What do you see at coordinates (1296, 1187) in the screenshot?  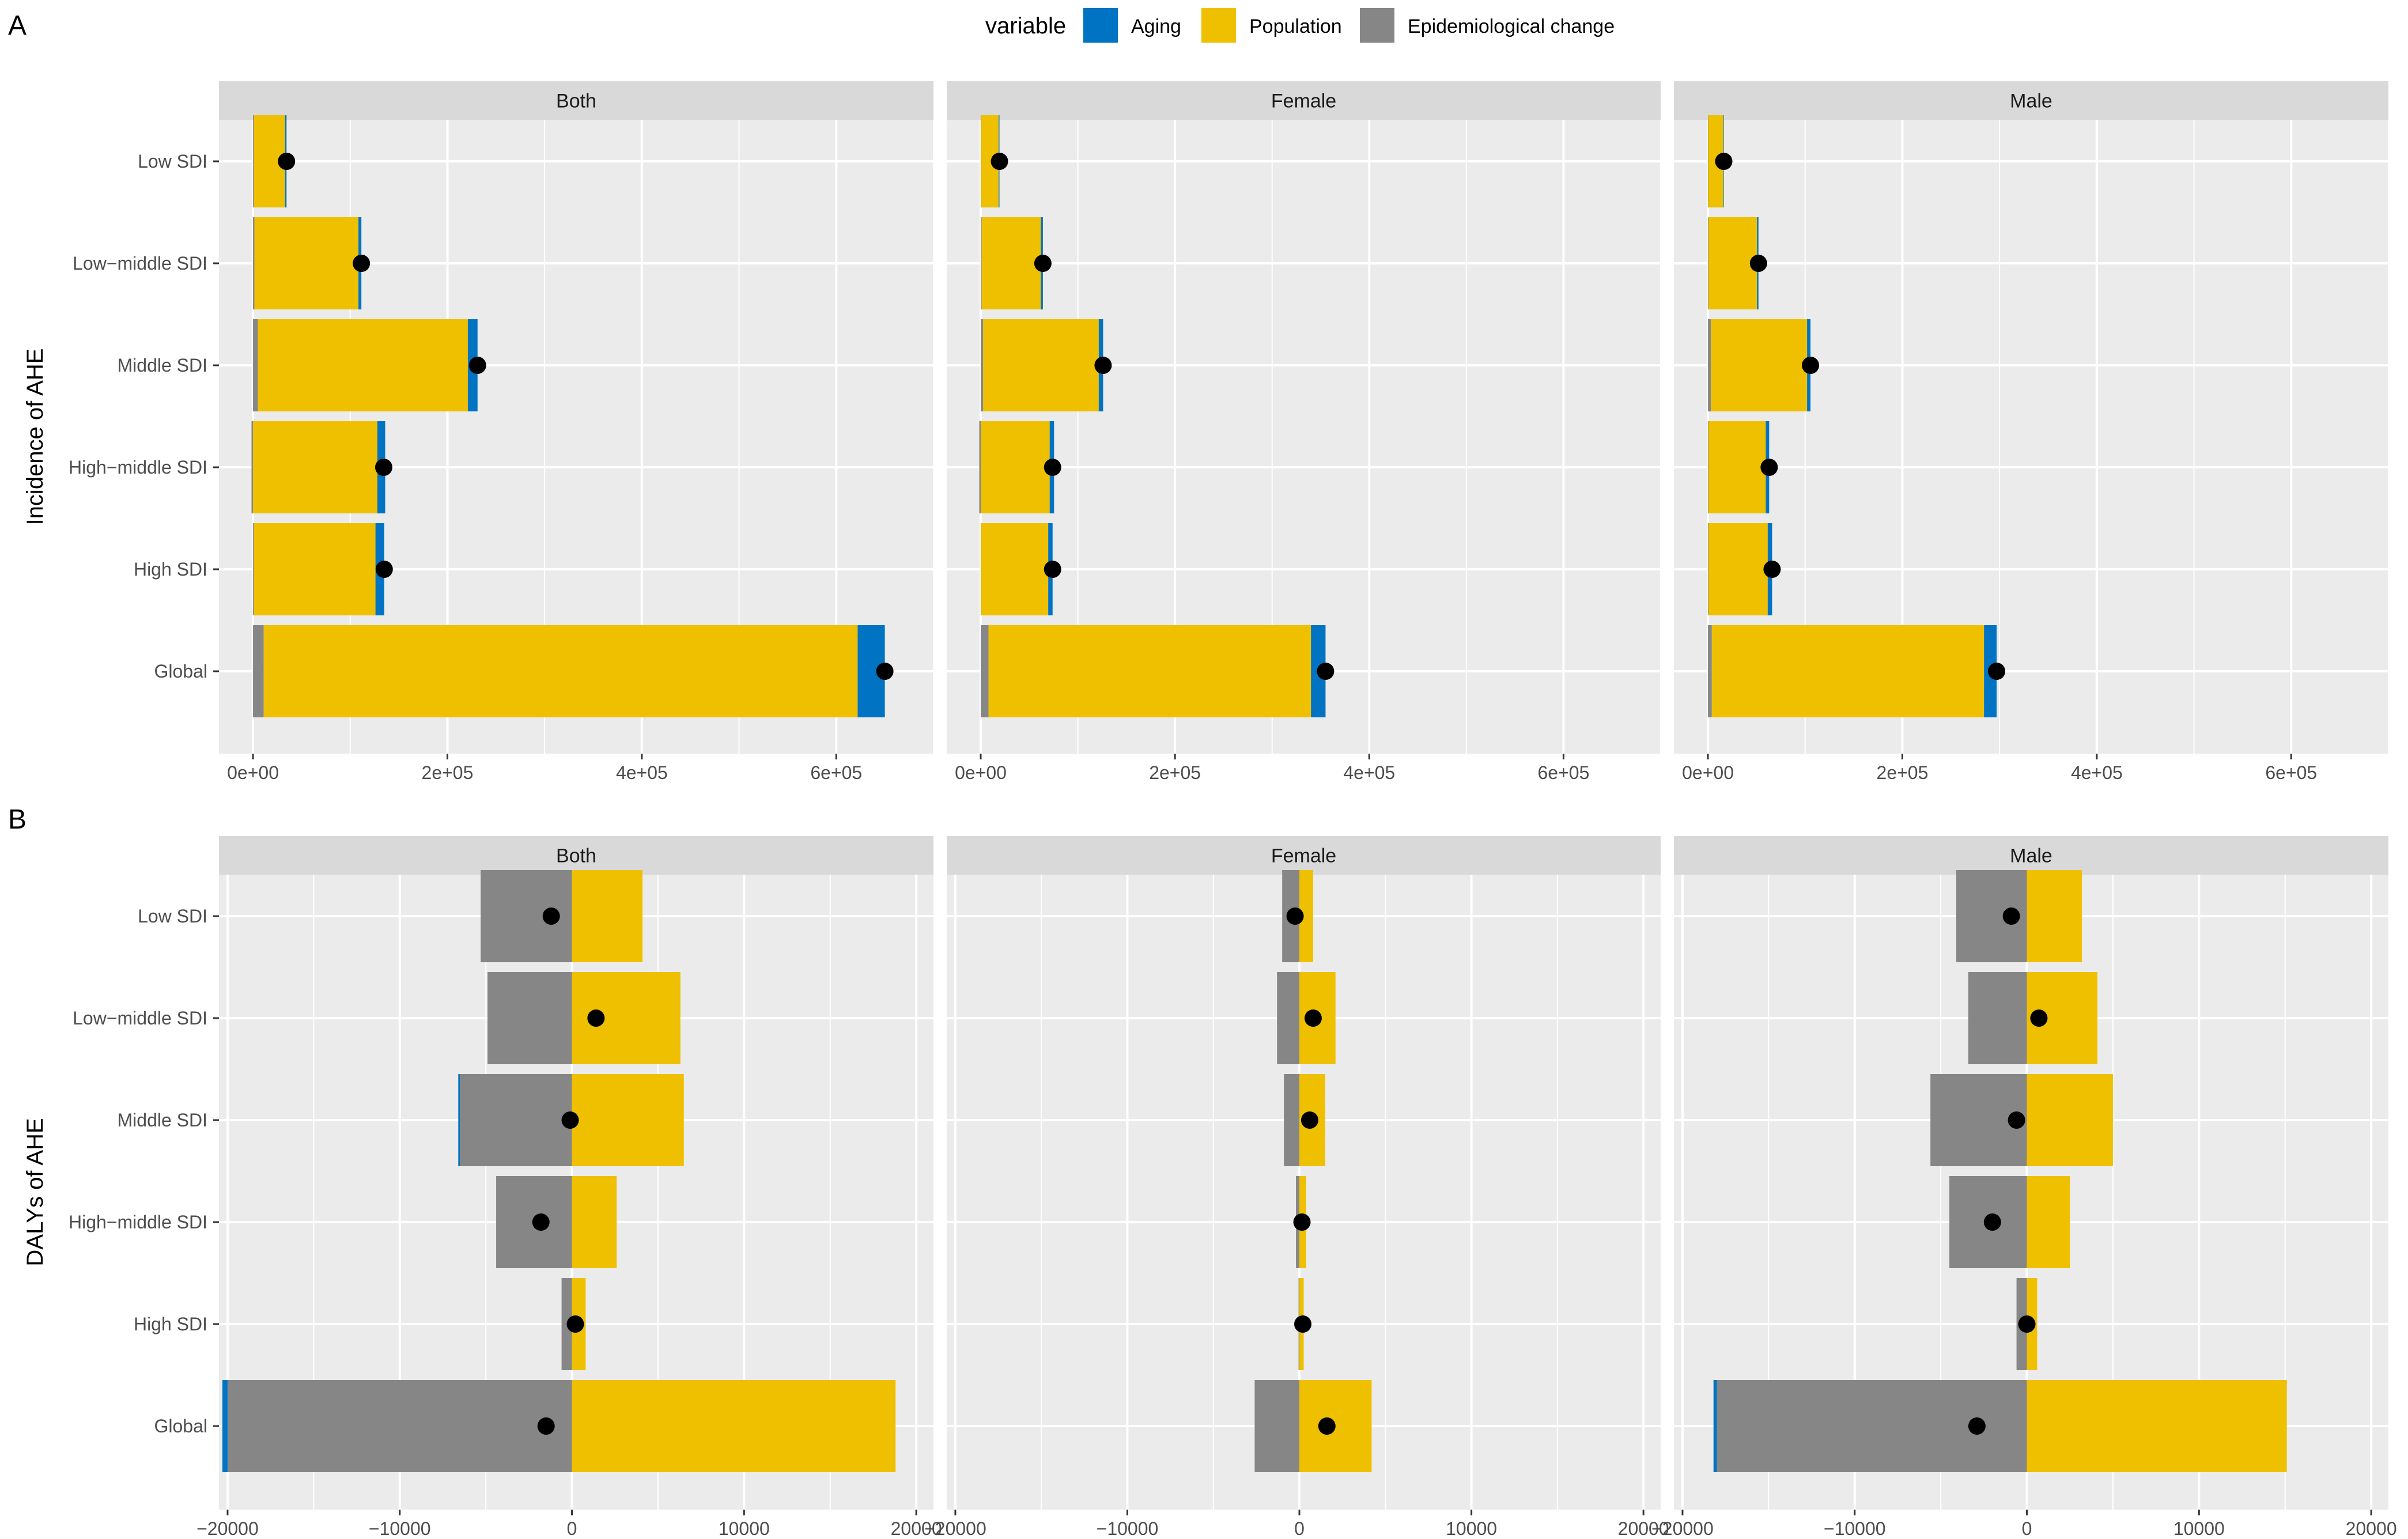 I see `facet-female: Female −20000 −10000 0 10000 20000` at bounding box center [1296, 1187].